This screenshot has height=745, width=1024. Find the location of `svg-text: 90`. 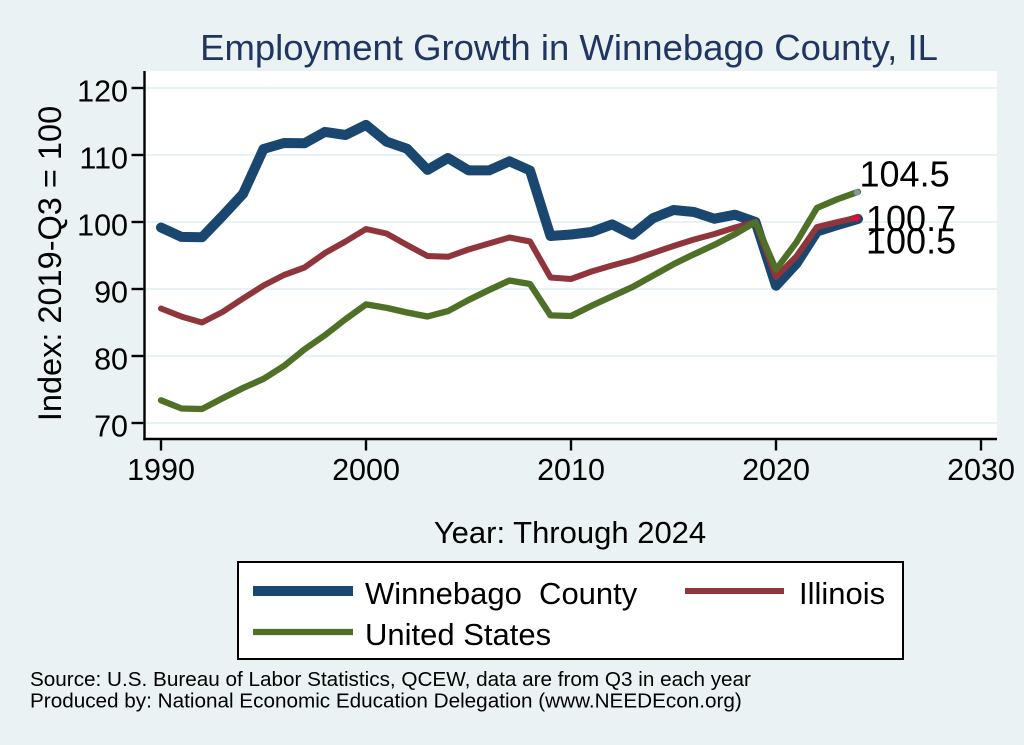

svg-text: 90 is located at coordinates (111, 293).